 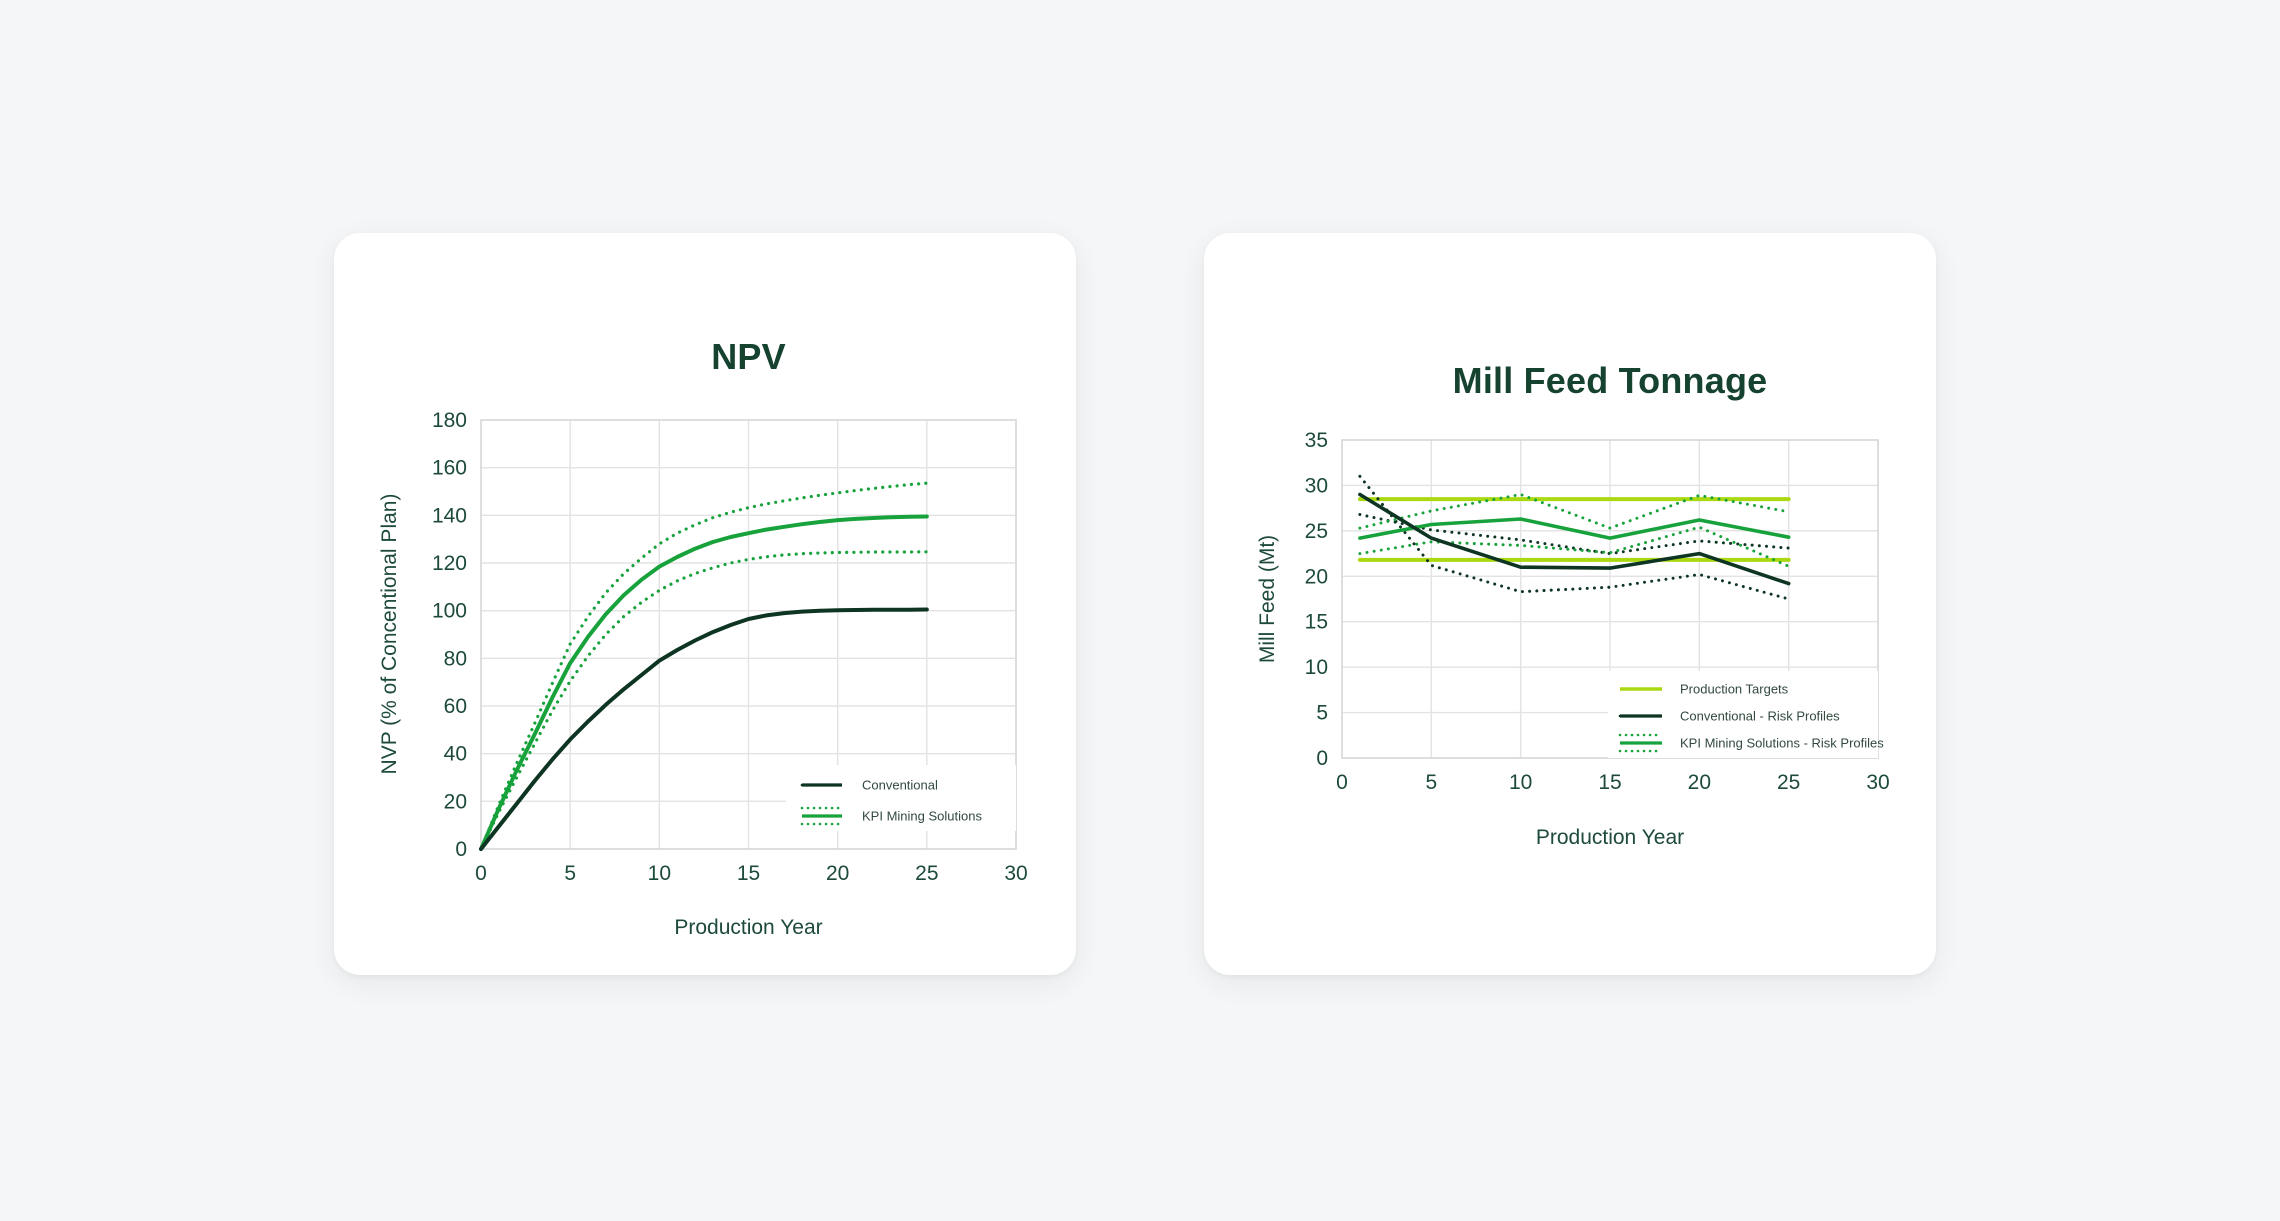 What do you see at coordinates (449, 611) in the screenshot?
I see `y-tick-label: 100` at bounding box center [449, 611].